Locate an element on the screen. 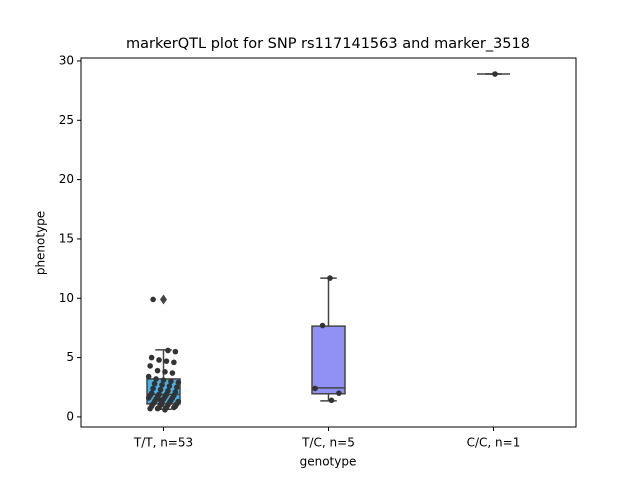 This screenshot has width=640, height=480. y-tick-label: 0 is located at coordinates (70, 416).